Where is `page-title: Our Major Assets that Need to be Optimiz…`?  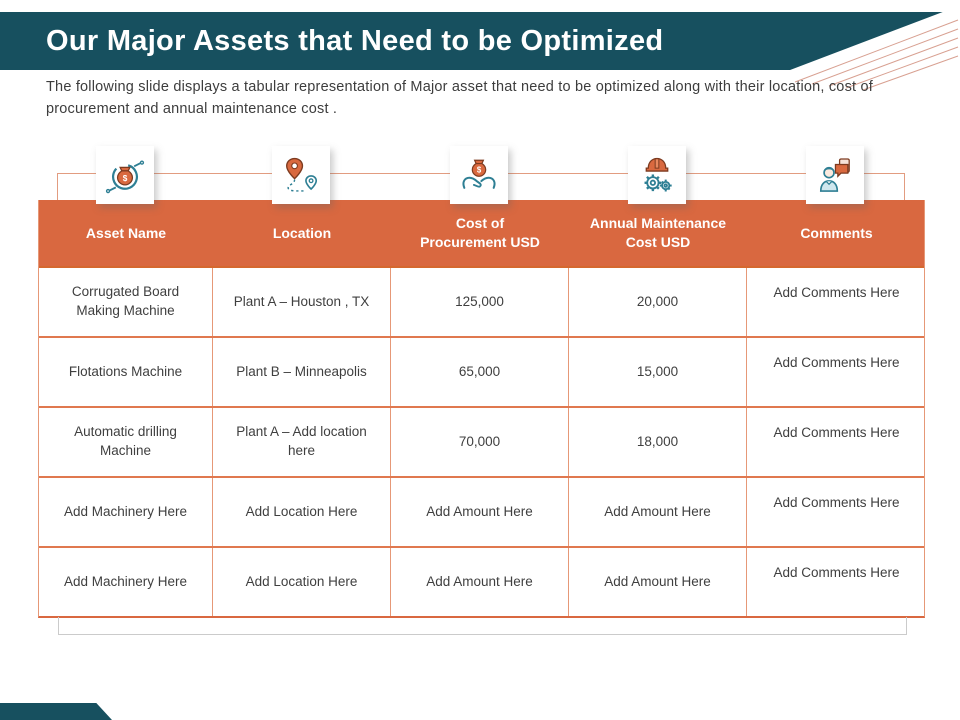 page-title: Our Major Assets that Need to be Optimiz… is located at coordinates (355, 40).